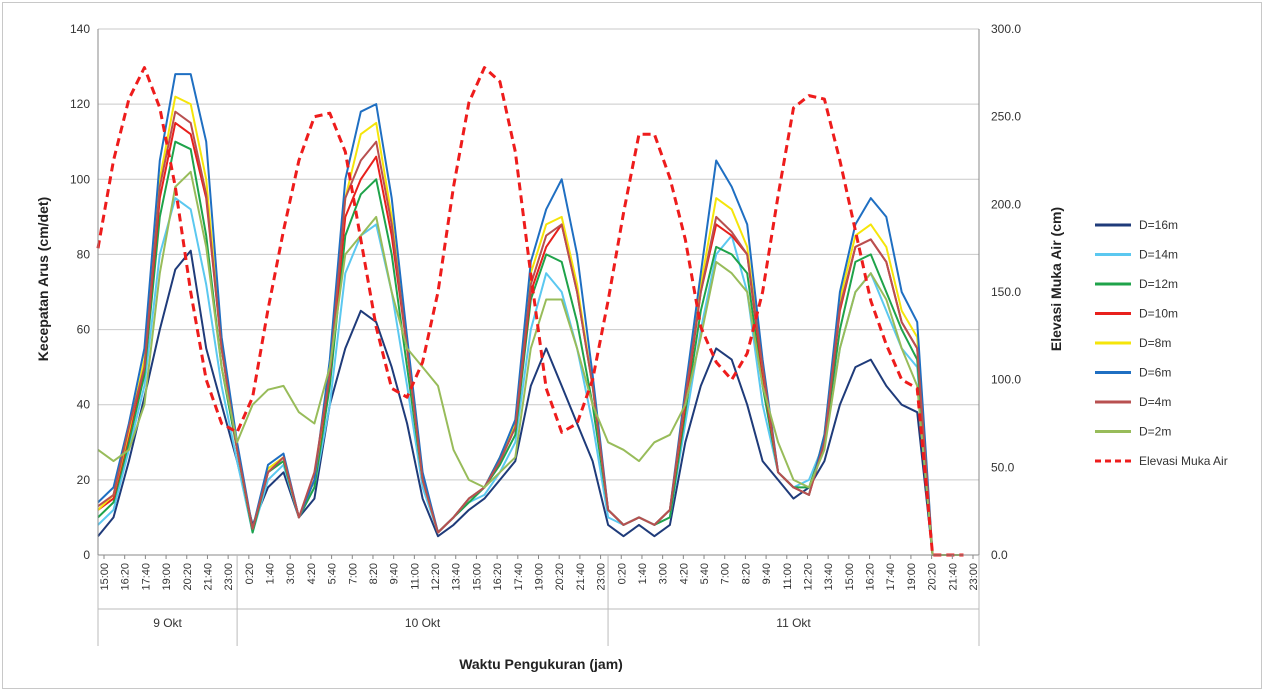 This screenshot has width=1266, height=693. What do you see at coordinates (84, 254) in the screenshot?
I see `y-left-tick-label: 80` at bounding box center [84, 254].